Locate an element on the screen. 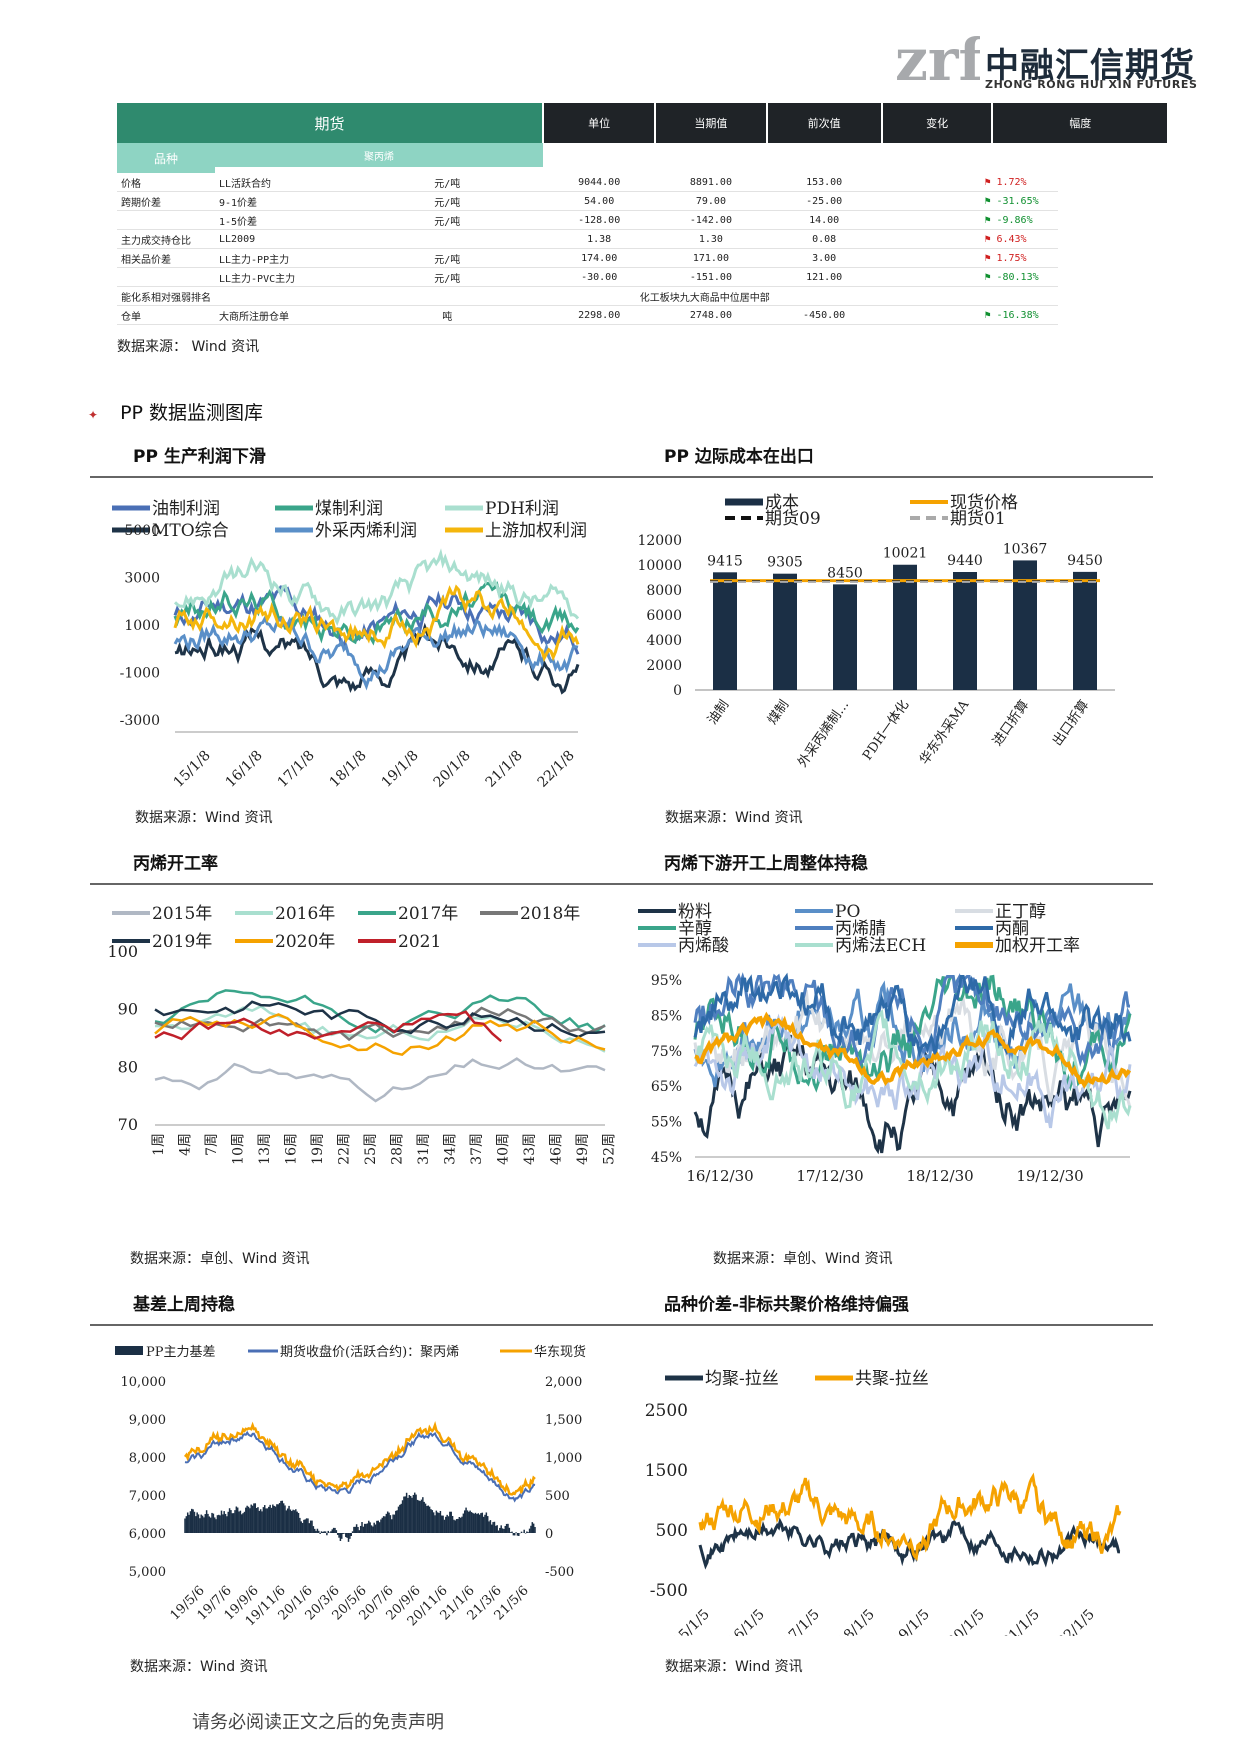 The image size is (1241, 1755). header-change: 变化 is located at coordinates (936, 123).